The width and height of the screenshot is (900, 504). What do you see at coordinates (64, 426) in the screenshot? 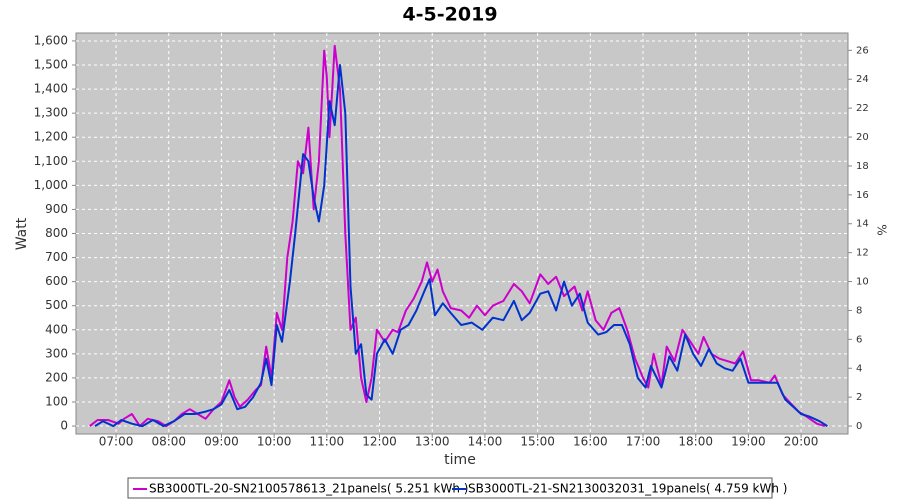
I see `y-tick-label: 0` at bounding box center [64, 426].